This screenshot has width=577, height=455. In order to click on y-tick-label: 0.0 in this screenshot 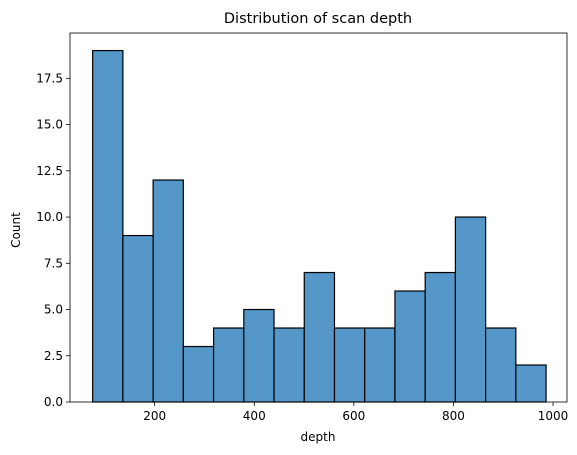, I will do `click(53, 402)`.